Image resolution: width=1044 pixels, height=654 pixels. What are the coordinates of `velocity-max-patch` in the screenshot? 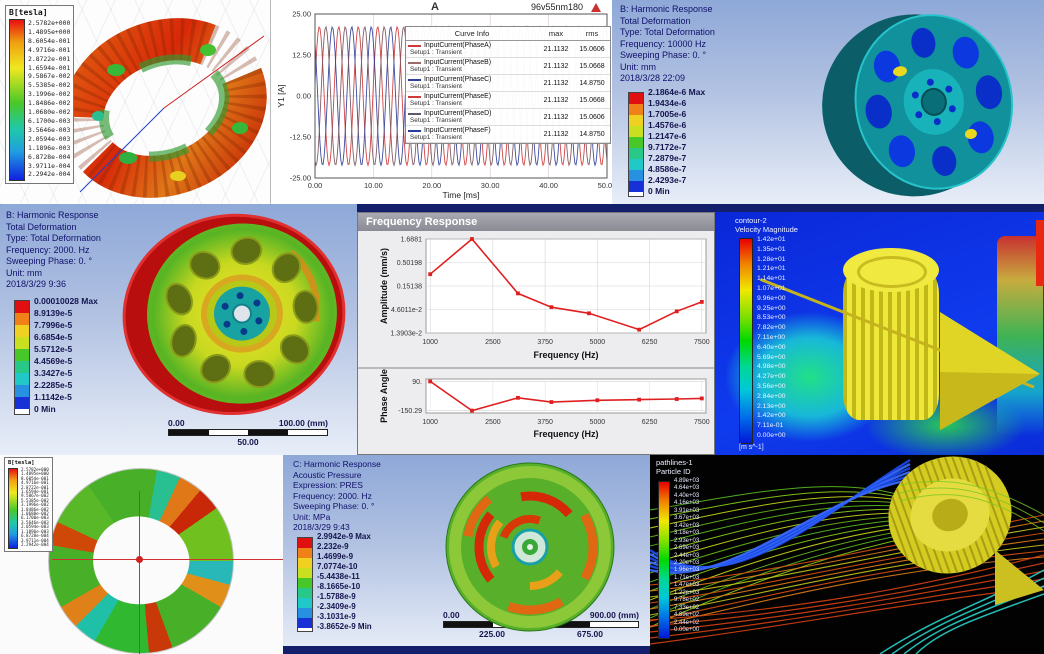 It's located at (1040, 253).